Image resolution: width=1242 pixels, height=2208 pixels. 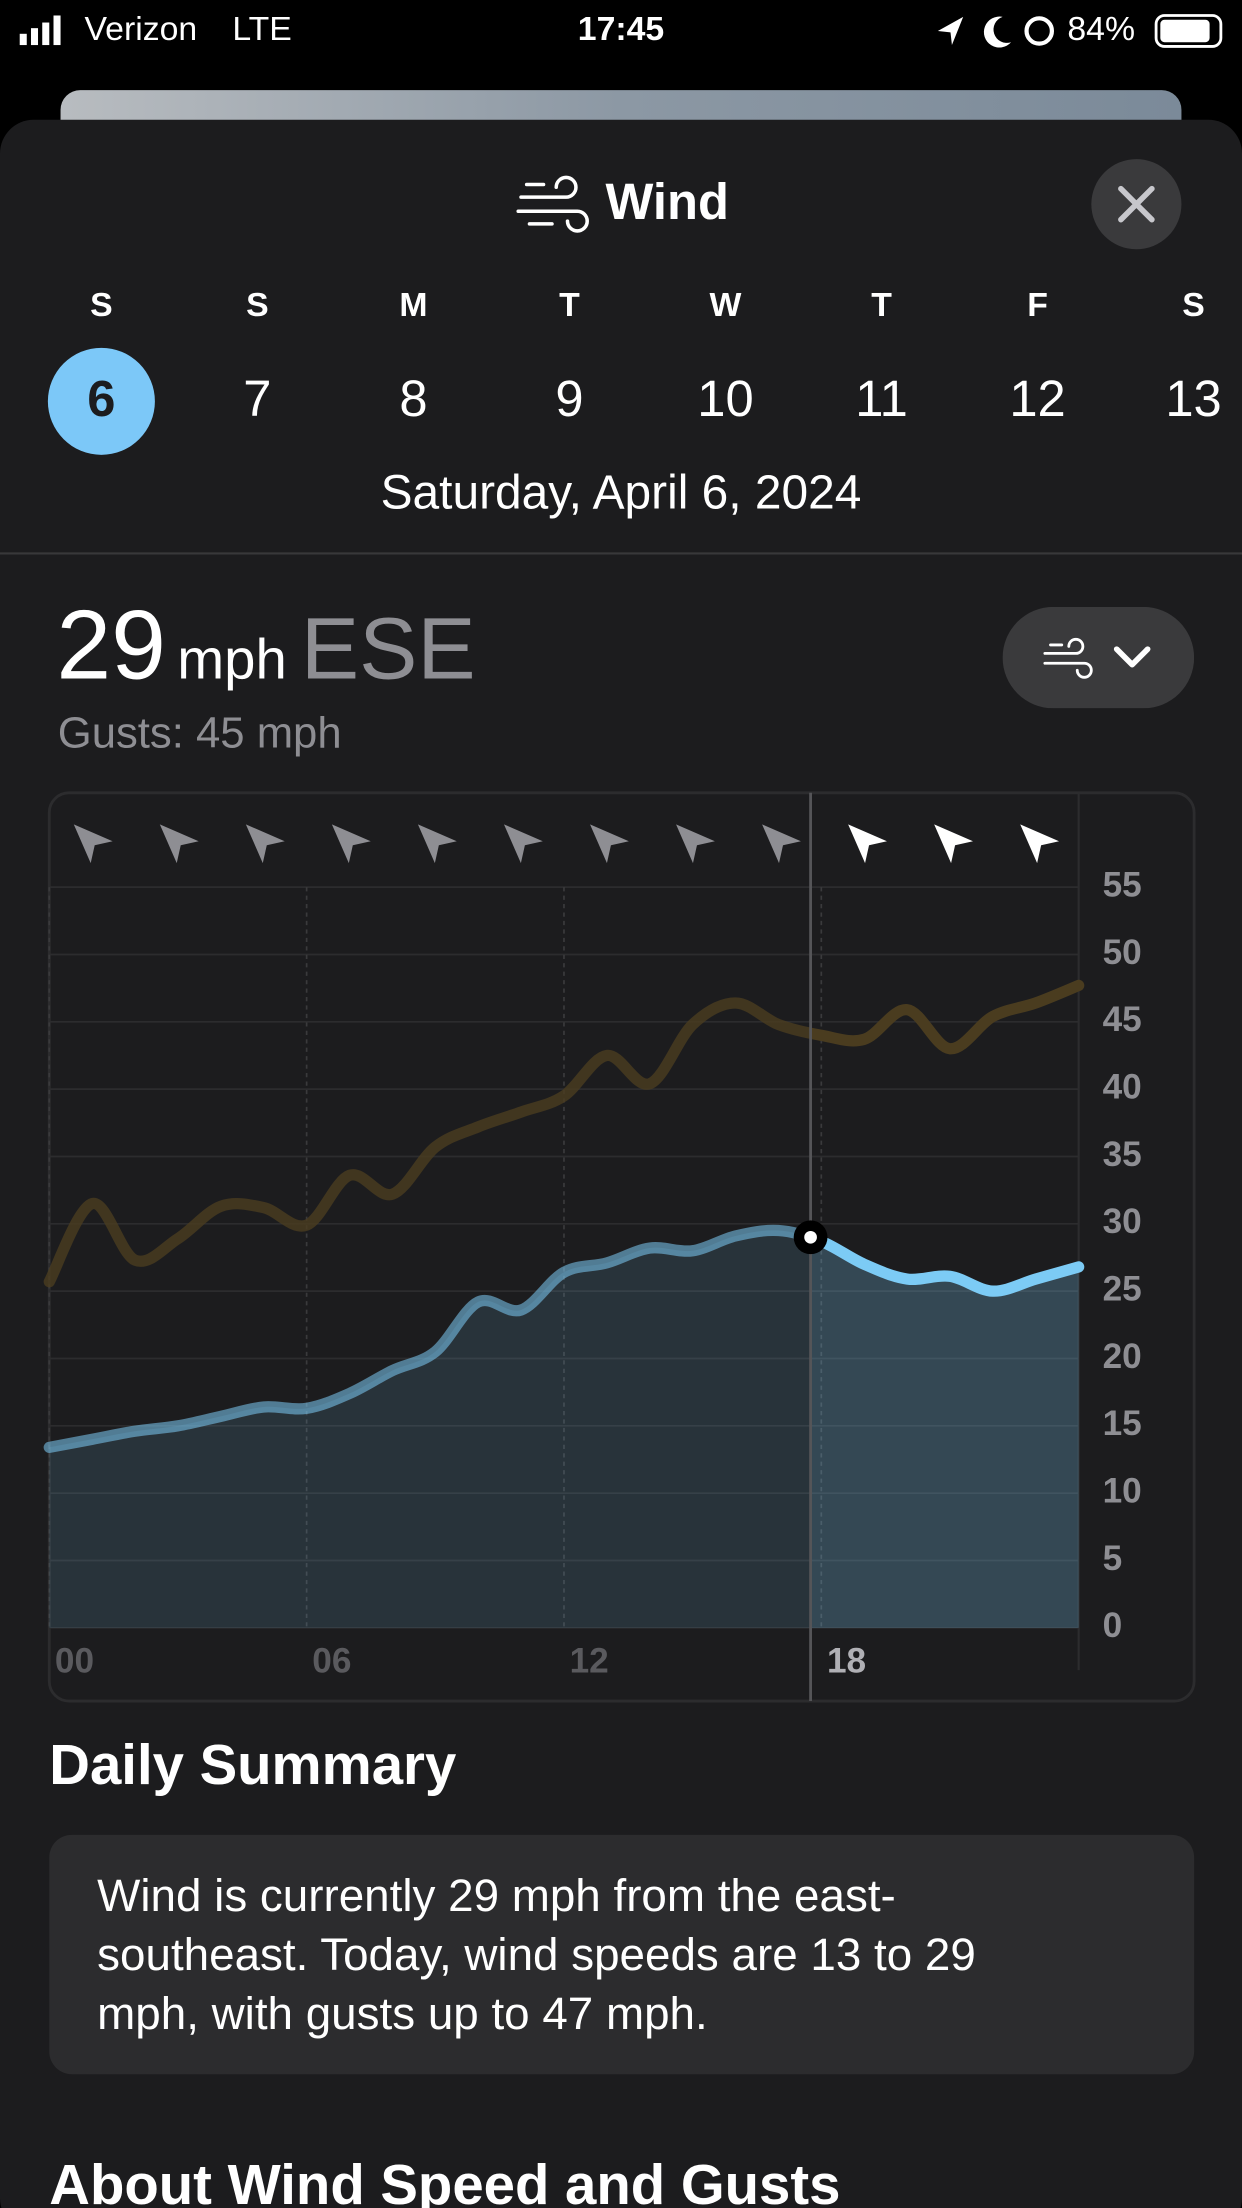 I want to click on x-tick-label: 00, so click(x=74, y=1660).